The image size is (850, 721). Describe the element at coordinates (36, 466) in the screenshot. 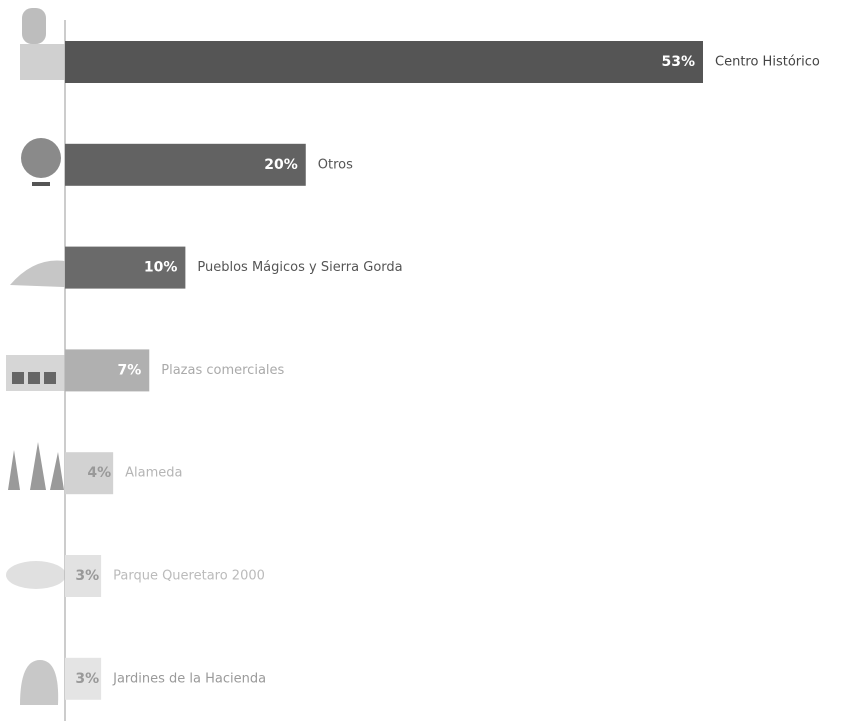

I see `icon-trees` at that location.